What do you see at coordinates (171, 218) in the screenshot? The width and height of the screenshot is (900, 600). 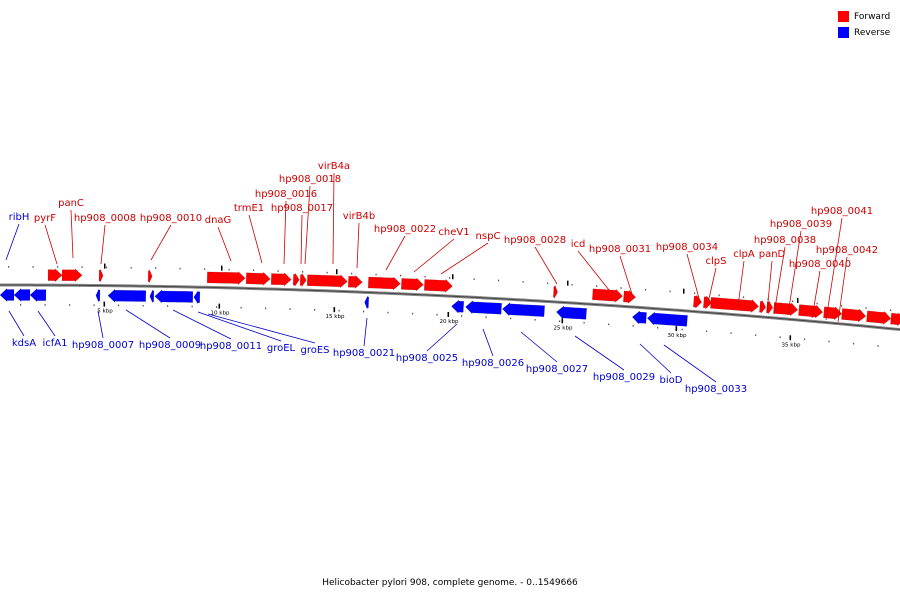 I see `forward-gene-label: hp908_0010` at bounding box center [171, 218].